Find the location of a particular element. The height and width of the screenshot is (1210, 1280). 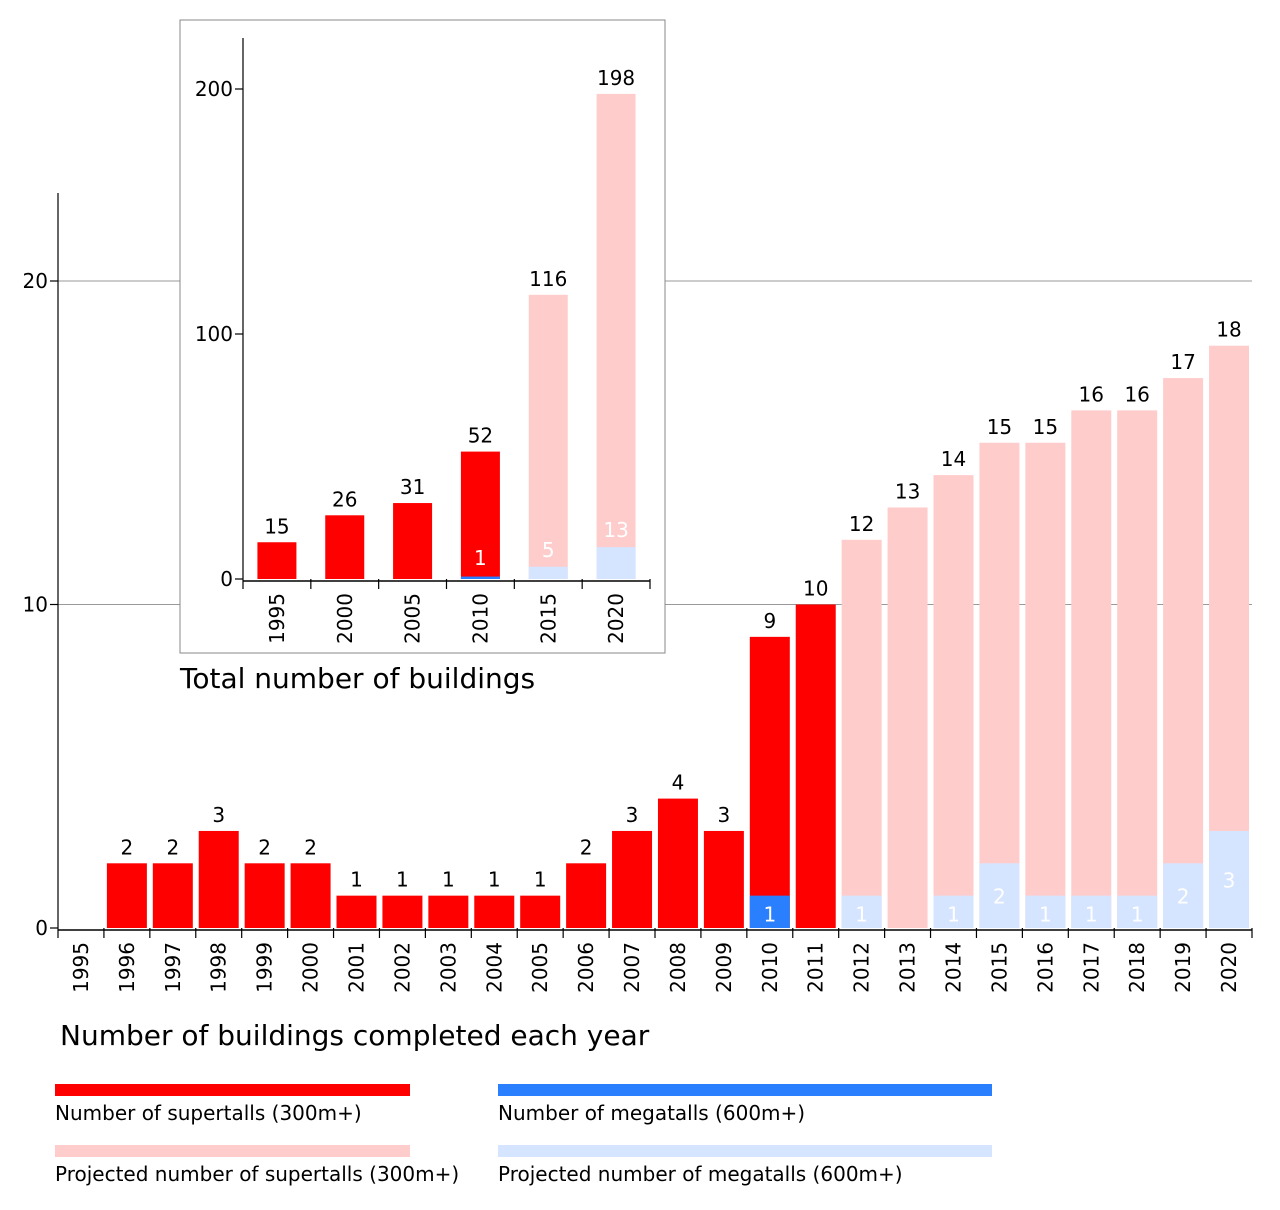

data-label-total: 9 is located at coordinates (769, 621).